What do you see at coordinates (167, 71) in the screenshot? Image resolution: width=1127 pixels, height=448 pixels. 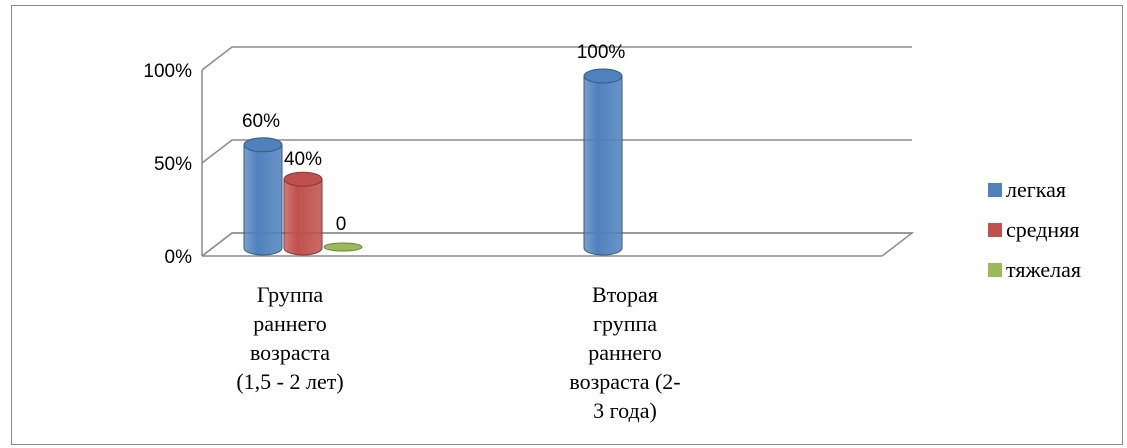 I see `y-tick-label: 100%` at bounding box center [167, 71].